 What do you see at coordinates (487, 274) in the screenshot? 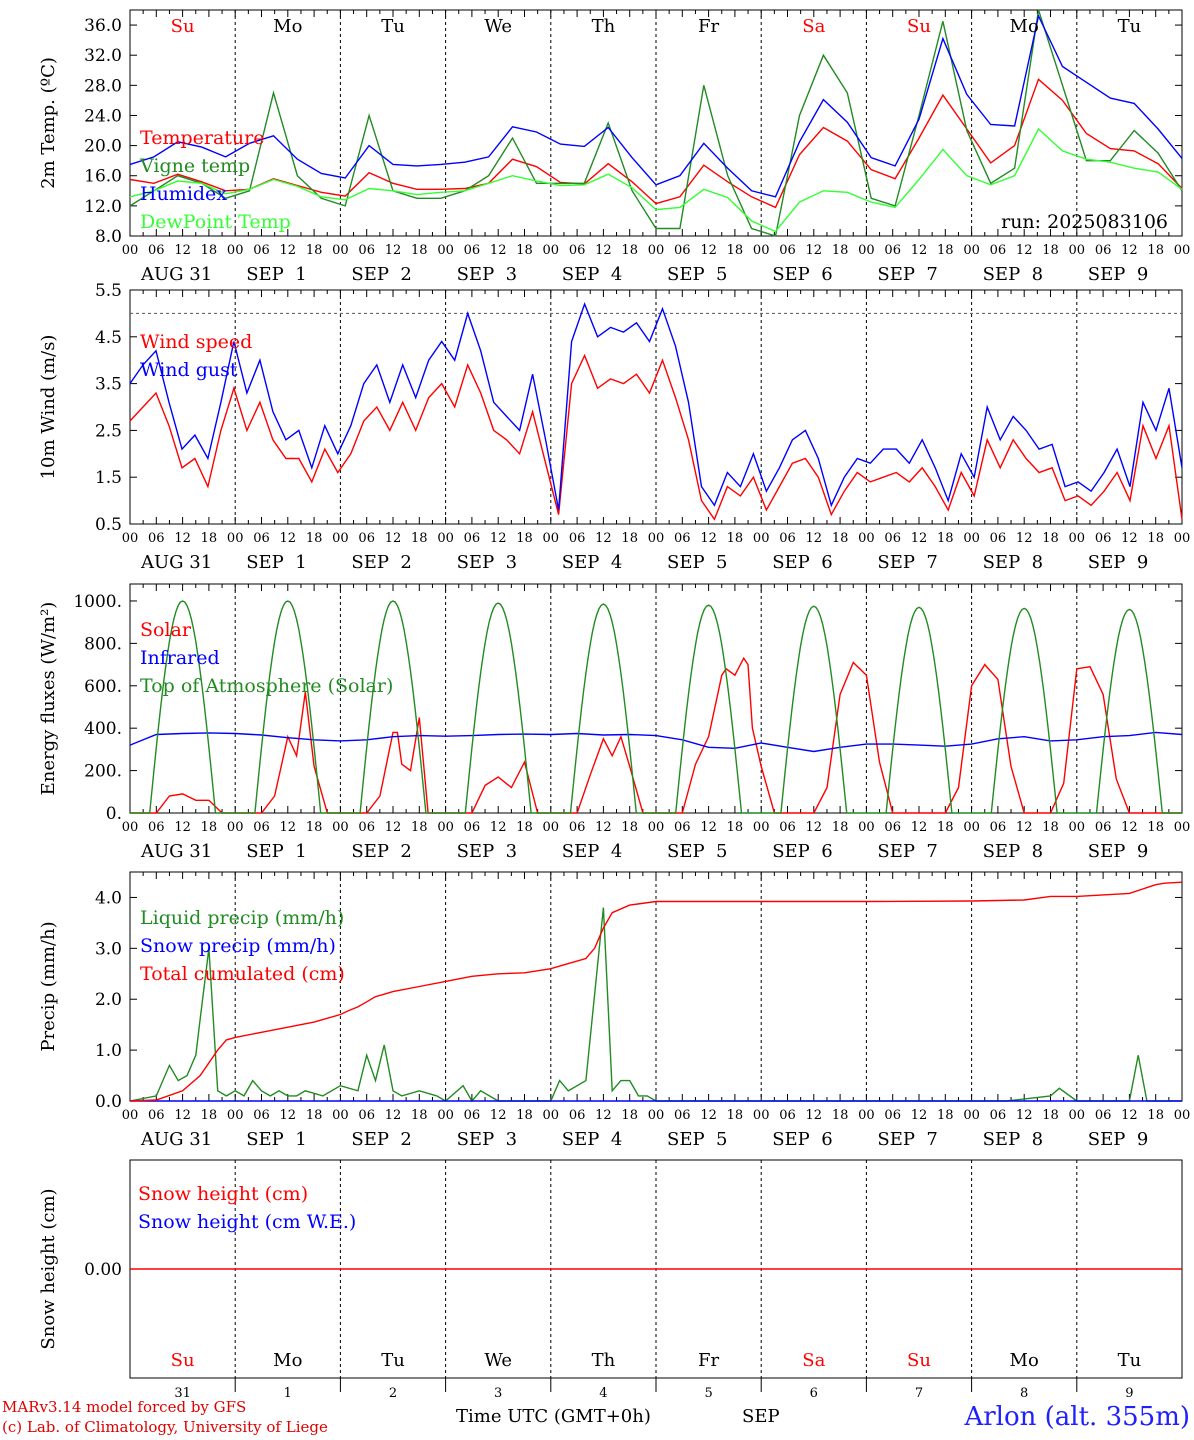
I see `date-label: SEP 3` at bounding box center [487, 274].